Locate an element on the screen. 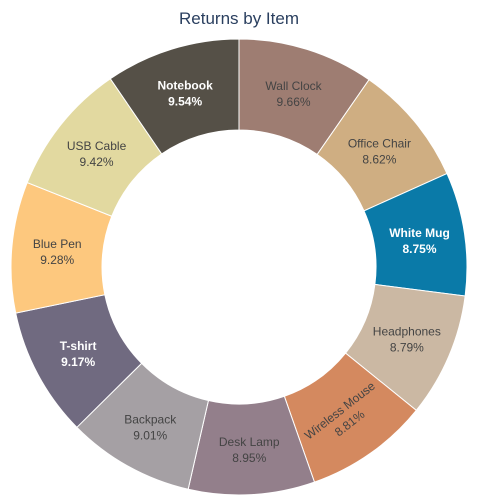  slice-label-office-chair: Office Chair 8.62% is located at coordinates (379, 151).